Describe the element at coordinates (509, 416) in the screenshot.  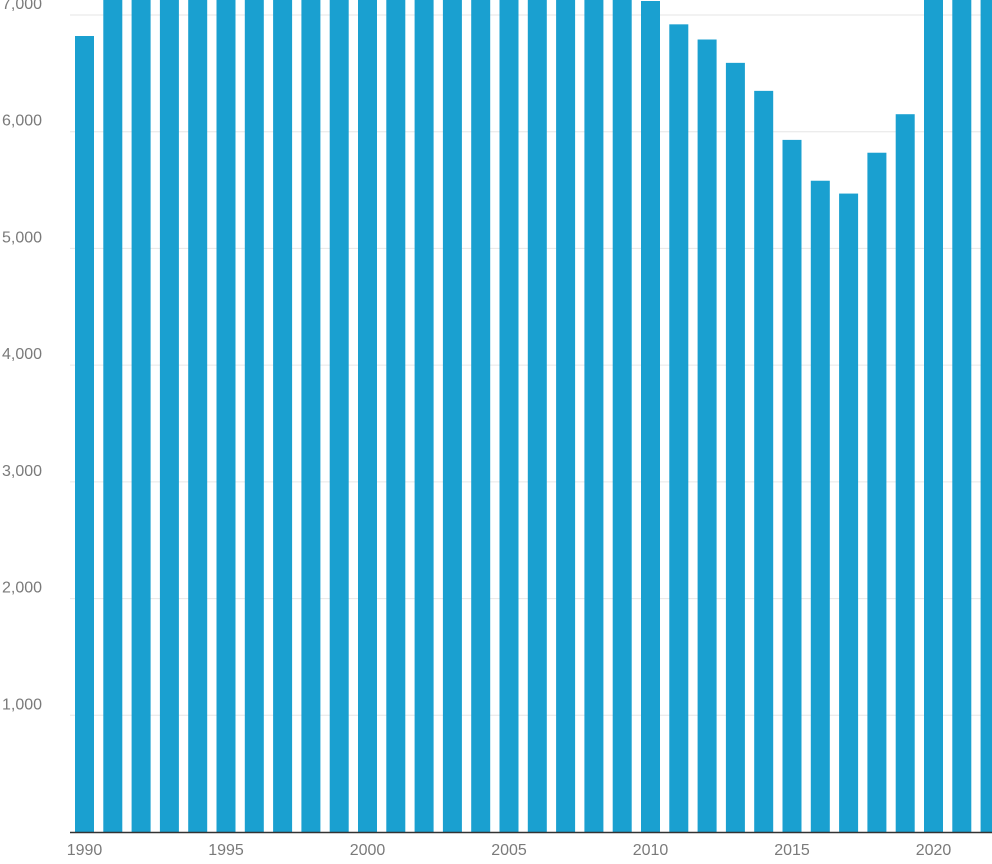
I see `bar-2005` at that location.